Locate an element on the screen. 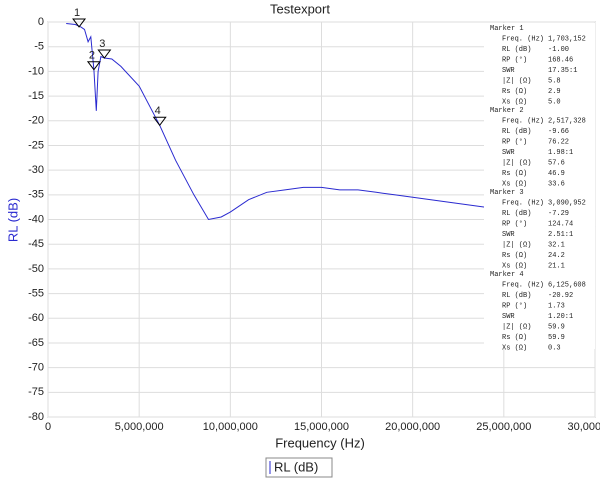 Image resolution: width=600 pixels, height=480 pixels. y-tick-label: -40 is located at coordinates (36, 219).